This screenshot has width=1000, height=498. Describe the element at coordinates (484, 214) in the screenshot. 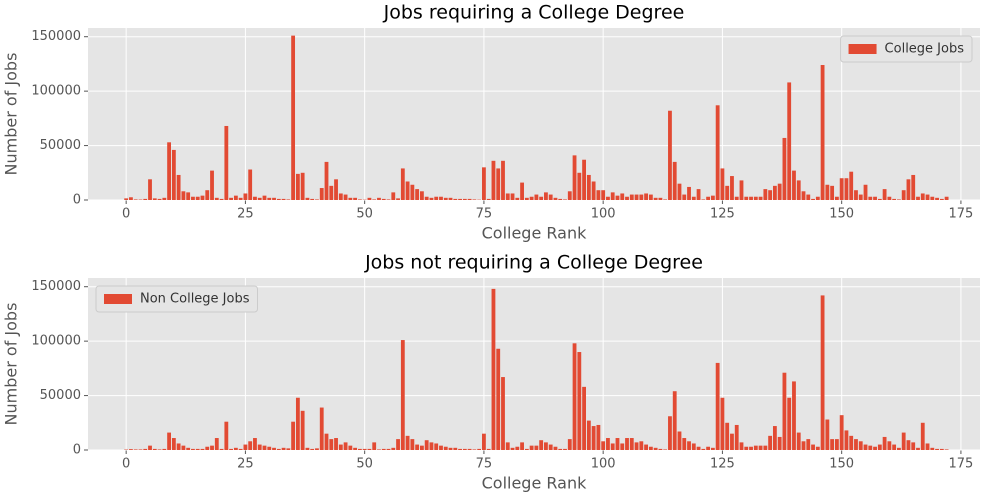

I see `x-tick-label: 75` at that location.